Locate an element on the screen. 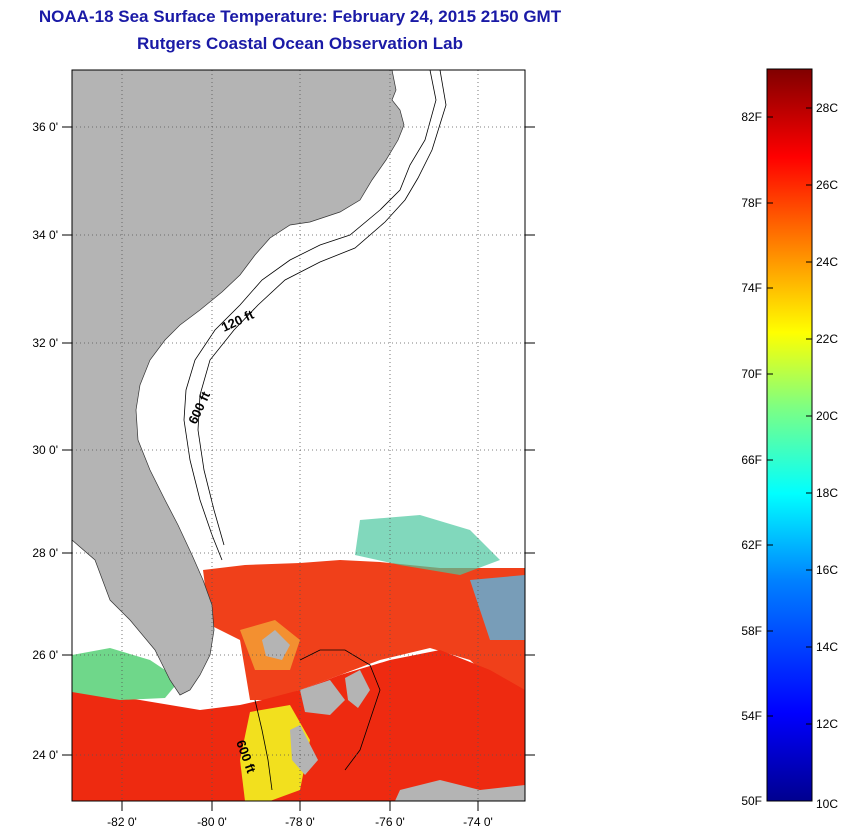 The image size is (849, 832). lat-label: 28 0' is located at coordinates (45, 553).